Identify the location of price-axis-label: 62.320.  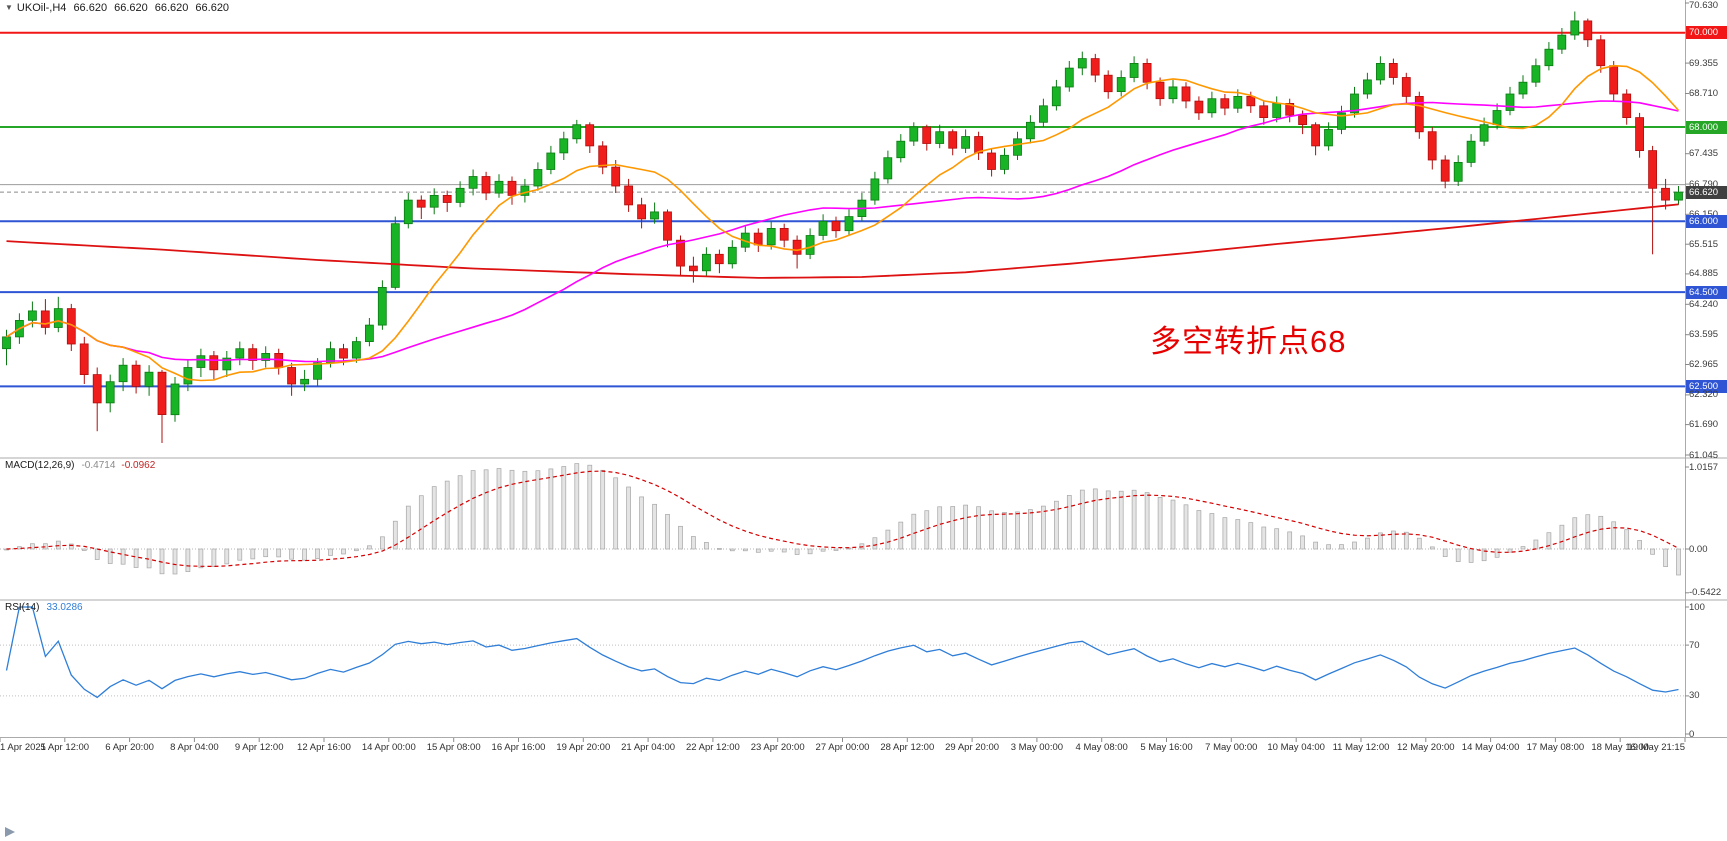
(1704, 395).